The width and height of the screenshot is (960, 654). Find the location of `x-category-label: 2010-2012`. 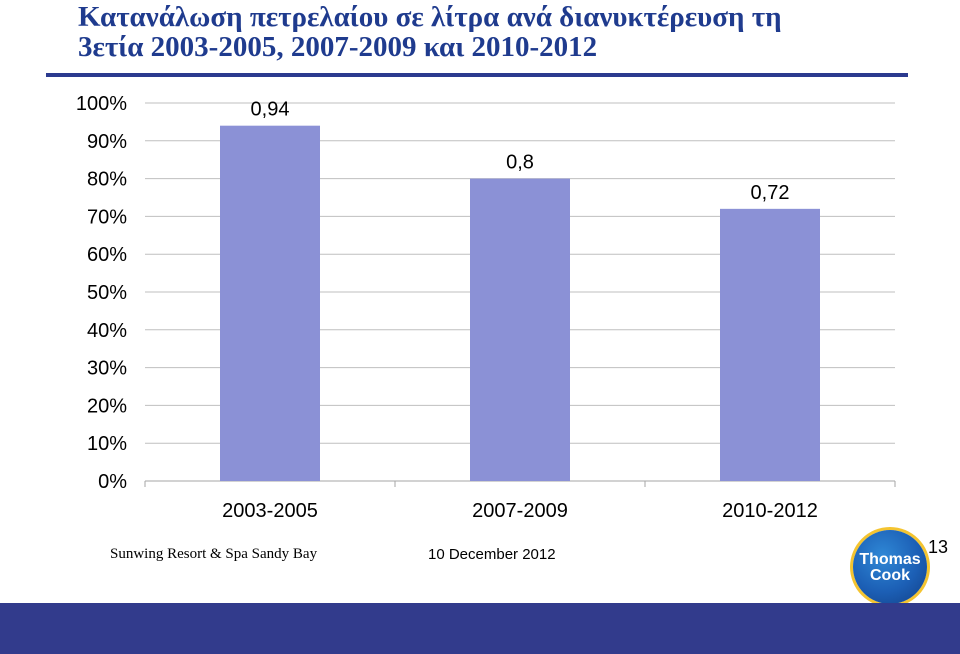

x-category-label: 2010-2012 is located at coordinates (770, 511).